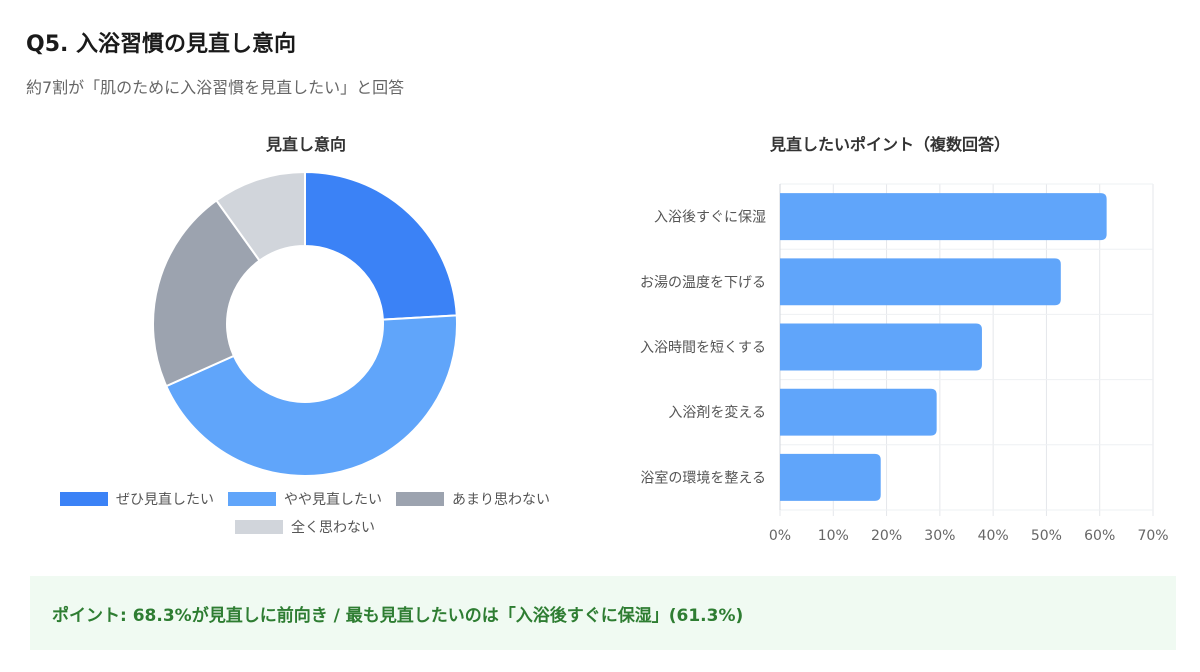  What do you see at coordinates (703, 282) in the screenshot?
I see `y-category-label: お湯の温度を下げる` at bounding box center [703, 282].